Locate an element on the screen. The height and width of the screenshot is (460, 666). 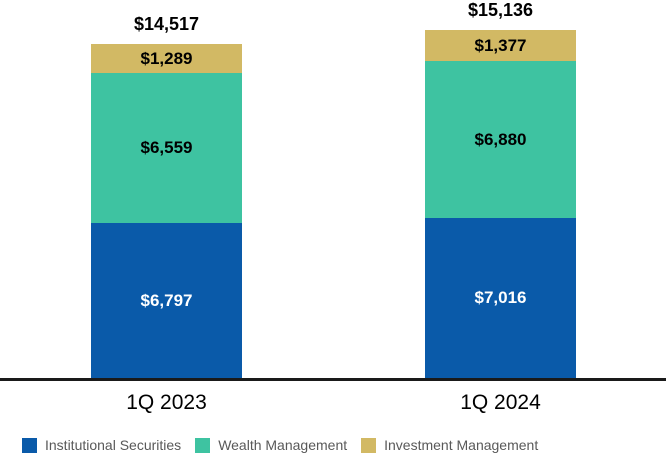
segment-value-label: $6,559 is located at coordinates (166, 147).